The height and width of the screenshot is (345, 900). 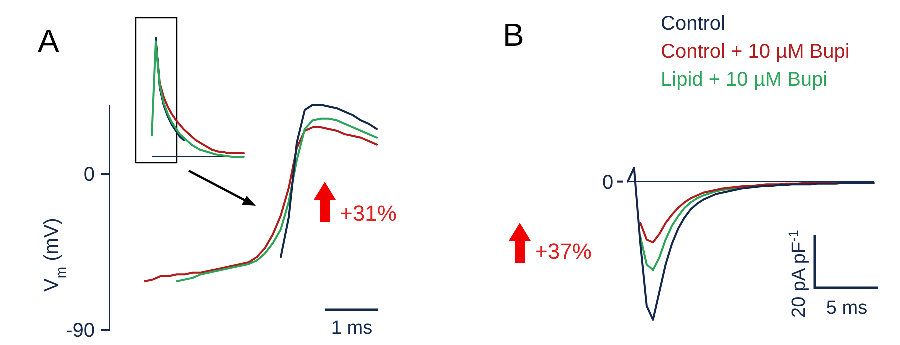 What do you see at coordinates (352, 328) in the screenshot?
I see `annotation: 1 ms` at bounding box center [352, 328].